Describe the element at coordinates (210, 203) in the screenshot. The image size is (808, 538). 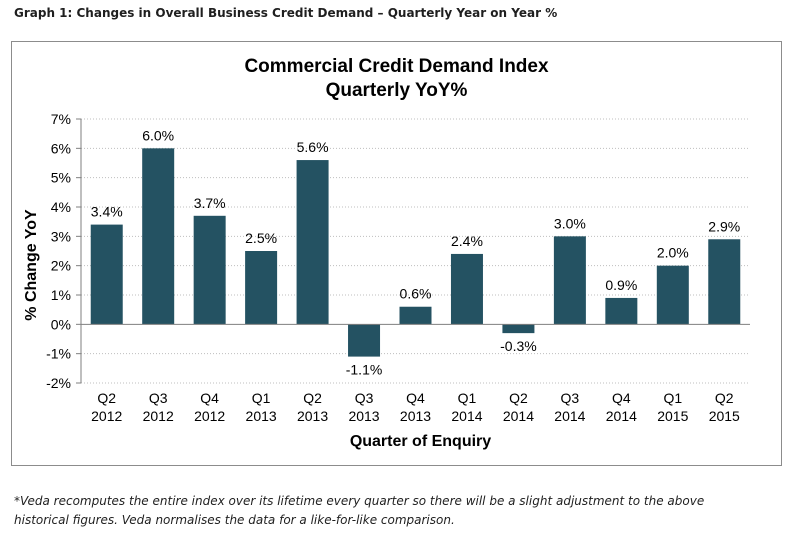
I see `data-label: 3.7%` at that location.